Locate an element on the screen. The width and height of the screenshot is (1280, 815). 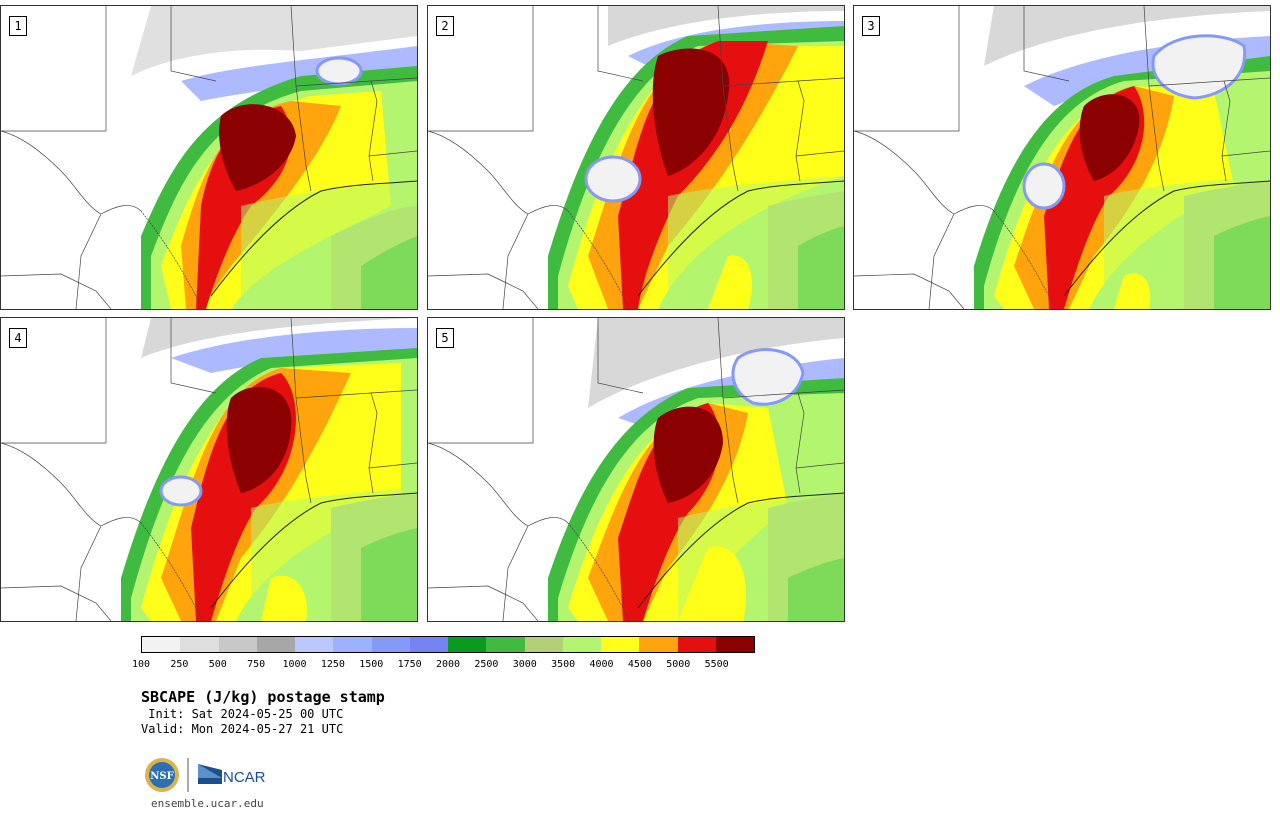
colorbar-tick-label: 5500 is located at coordinates (716, 664).